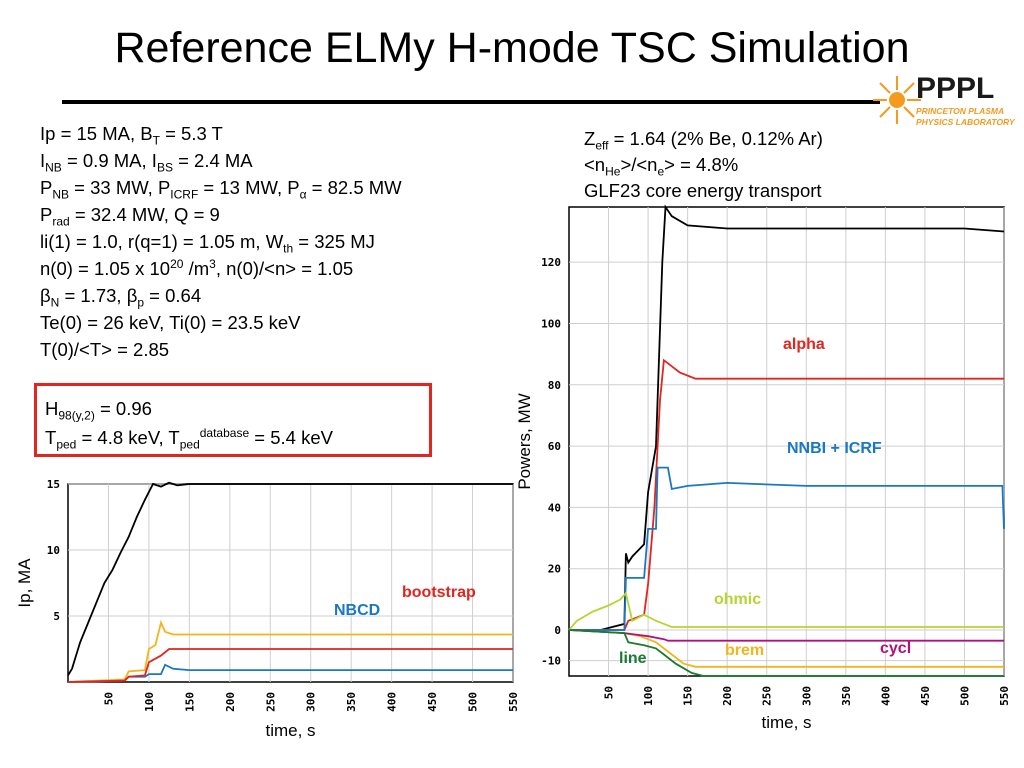 The image size is (1024, 768). Describe the element at coordinates (221, 189) in the screenshot. I see `param-powers: PNB = 33 MW, PICRF = 13 MW, Pα = 82.5 MW` at that location.